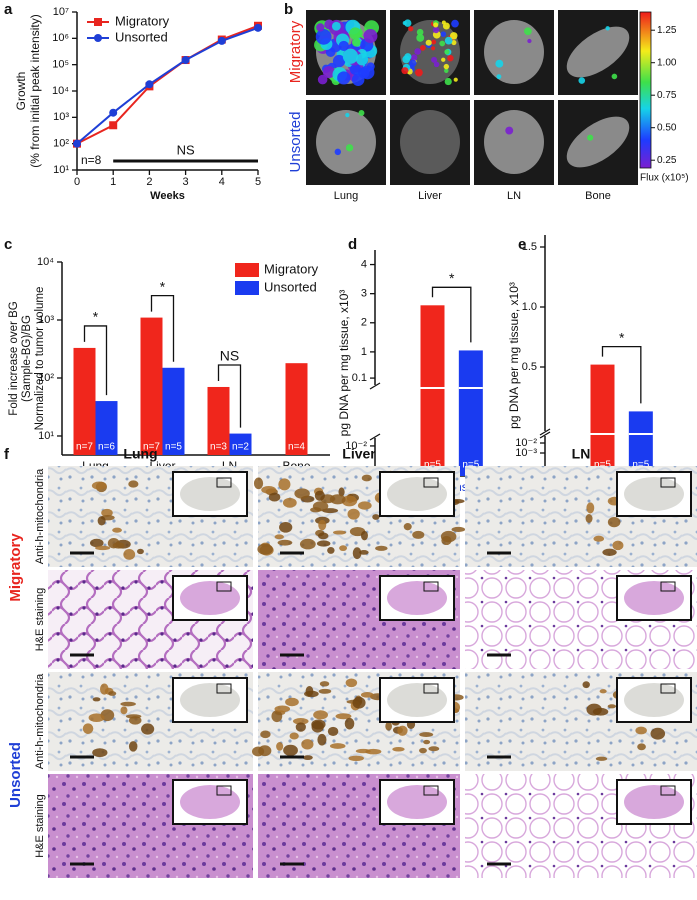  What do you see at coordinates (167, 196) in the screenshot?
I see `x-axis-title: Weeks` at bounding box center [167, 196].